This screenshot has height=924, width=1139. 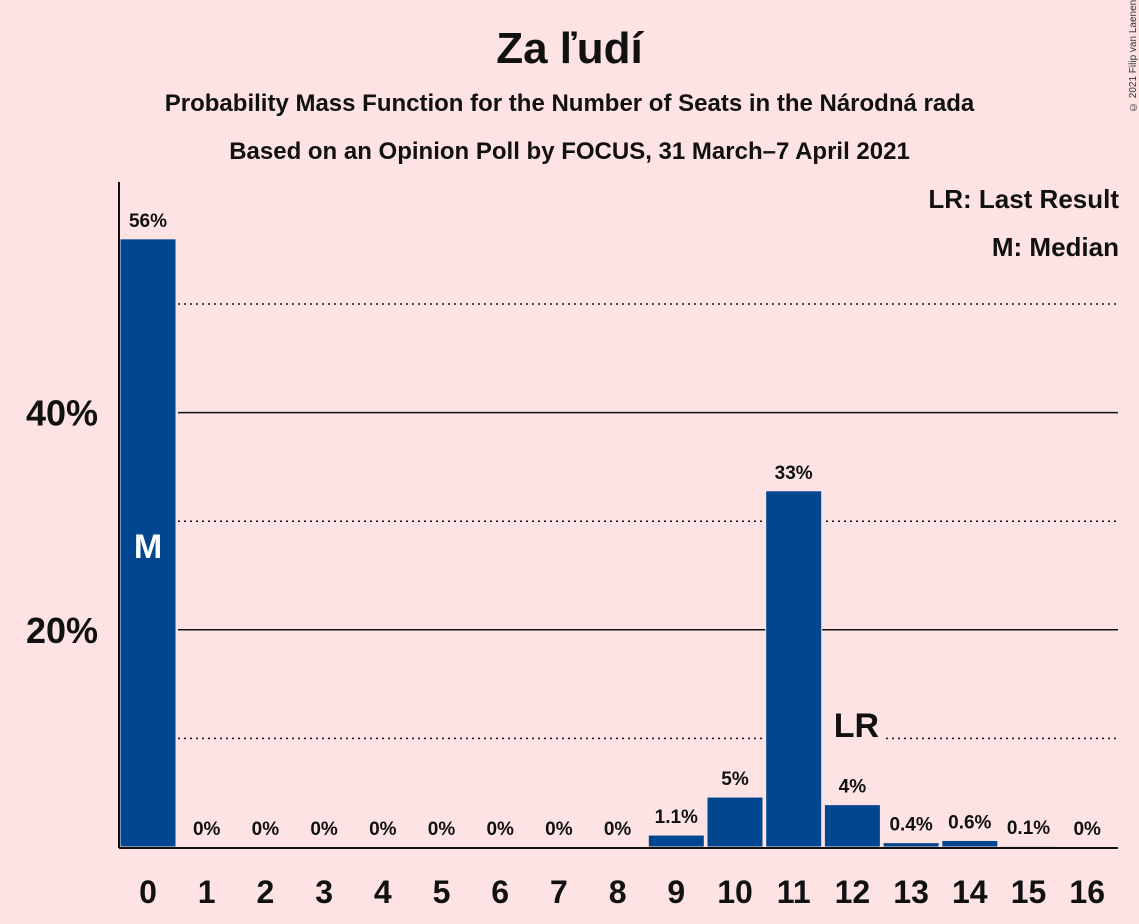 I want to click on x-tick-12: 12, so click(x=853, y=892).